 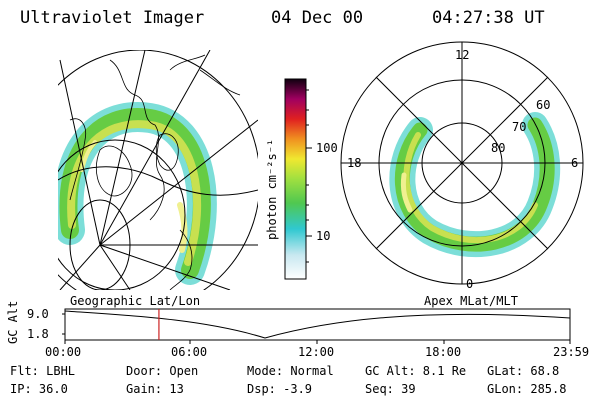 What do you see at coordinates (38, 334) in the screenshot?
I see `y-tick-1-8: 1.8` at bounding box center [38, 334].